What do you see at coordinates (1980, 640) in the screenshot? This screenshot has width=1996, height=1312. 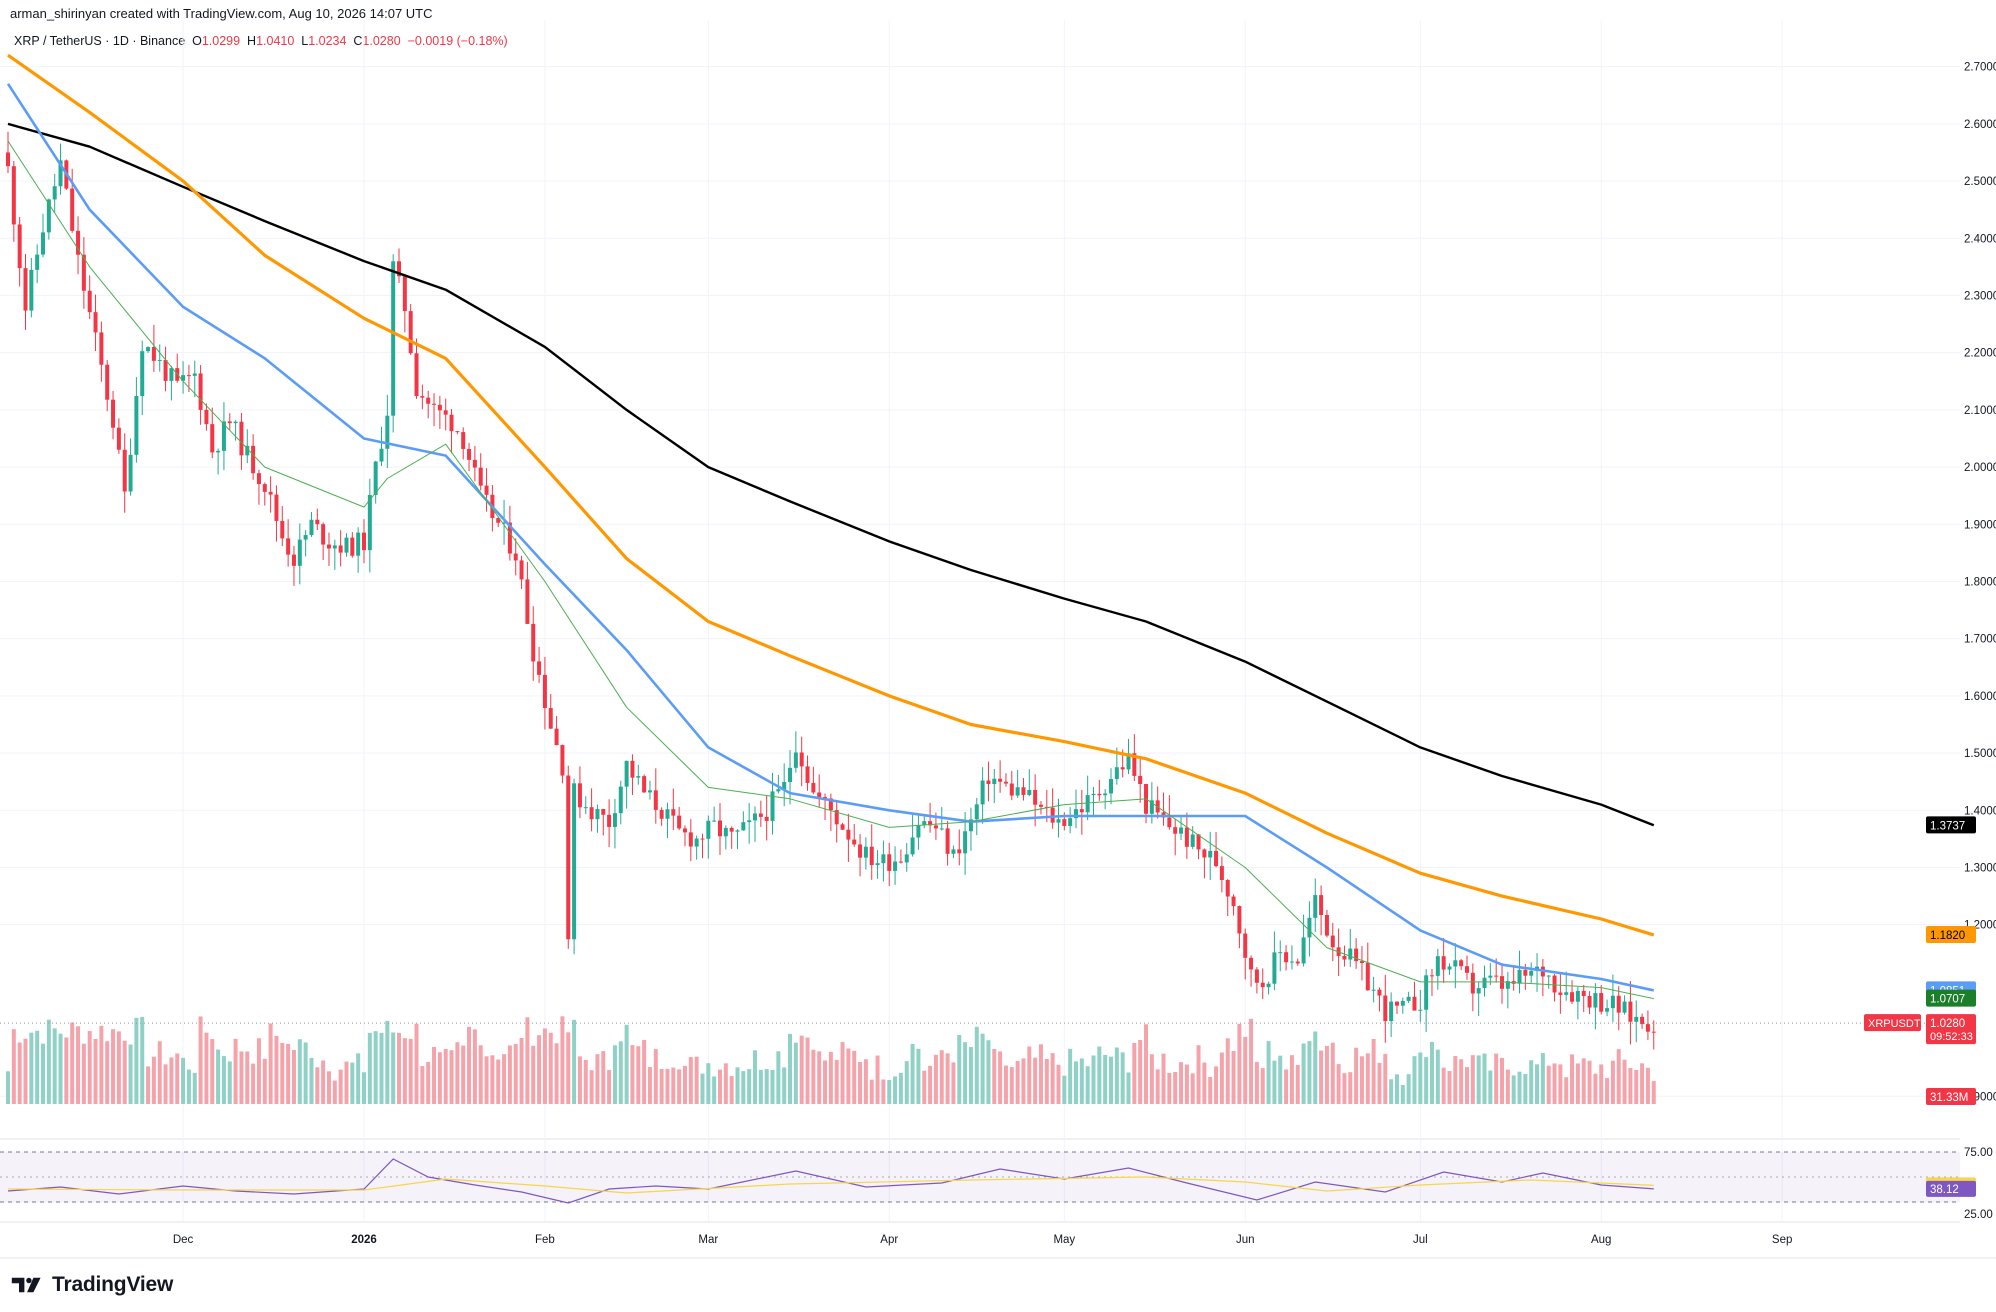 I see `y-tick-label: 1.7000` at bounding box center [1980, 640].